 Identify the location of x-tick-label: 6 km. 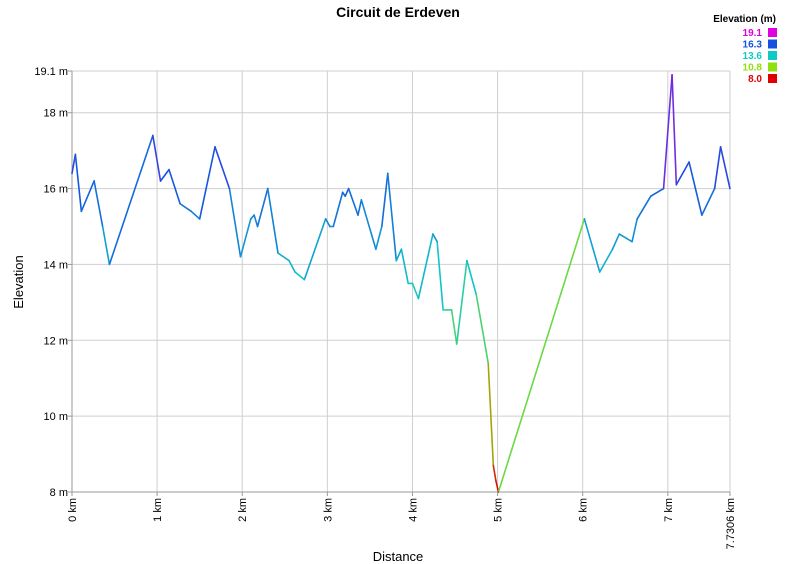
(584, 510).